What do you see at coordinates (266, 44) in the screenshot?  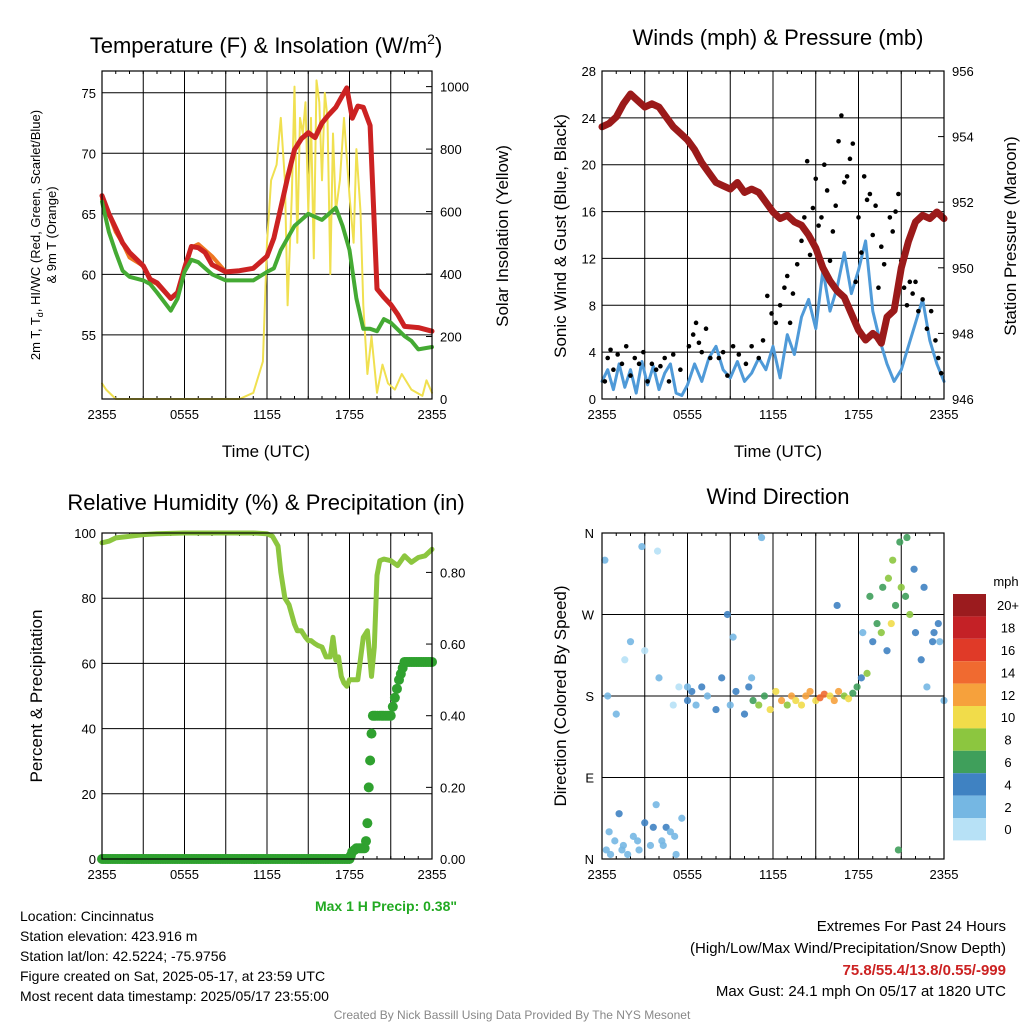 I see `temperature-title: Temperature (F) & Insolation (W/m2)` at bounding box center [266, 44].